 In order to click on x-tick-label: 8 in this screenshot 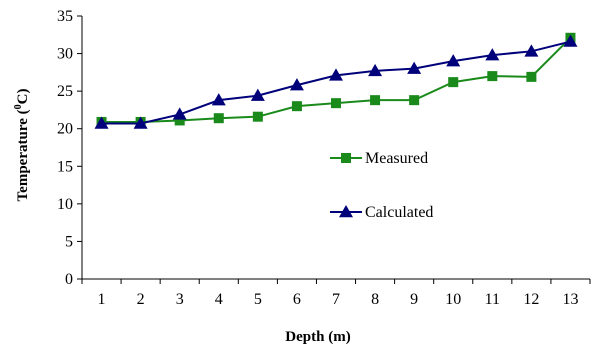, I will do `click(375, 299)`.